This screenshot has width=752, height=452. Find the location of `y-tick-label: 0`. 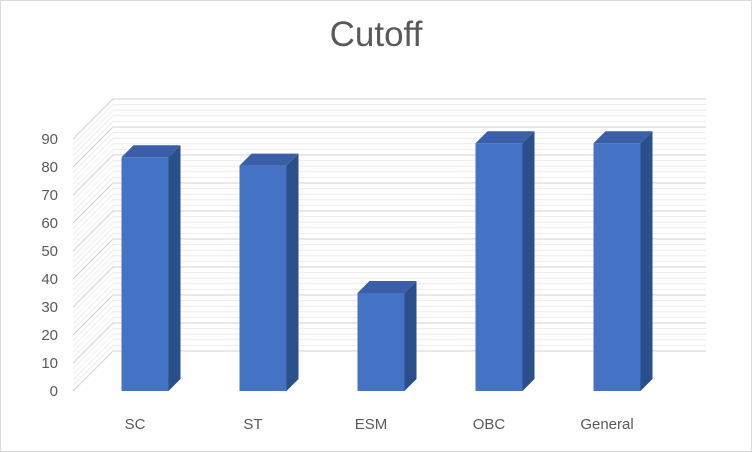

y-tick-label: 0 is located at coordinates (54, 391).